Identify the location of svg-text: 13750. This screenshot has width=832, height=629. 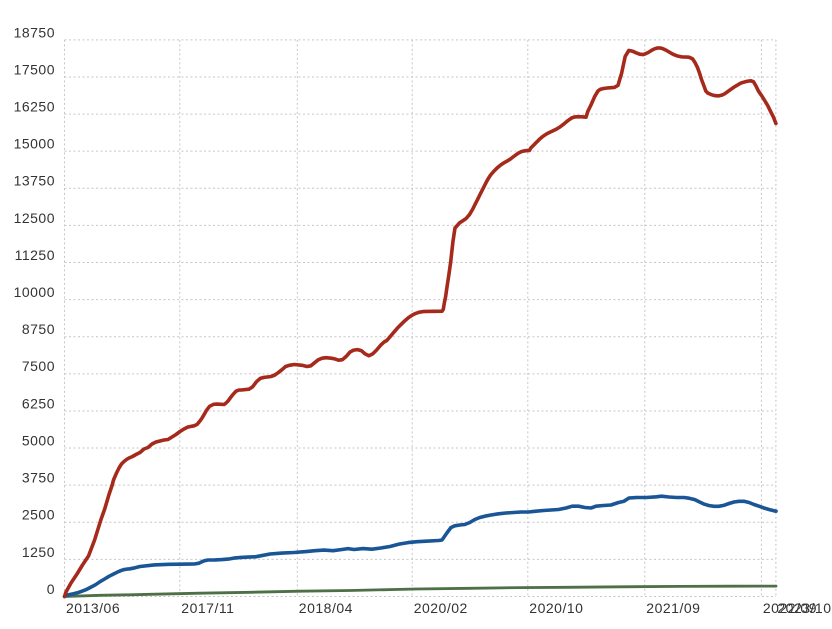
(34, 181).